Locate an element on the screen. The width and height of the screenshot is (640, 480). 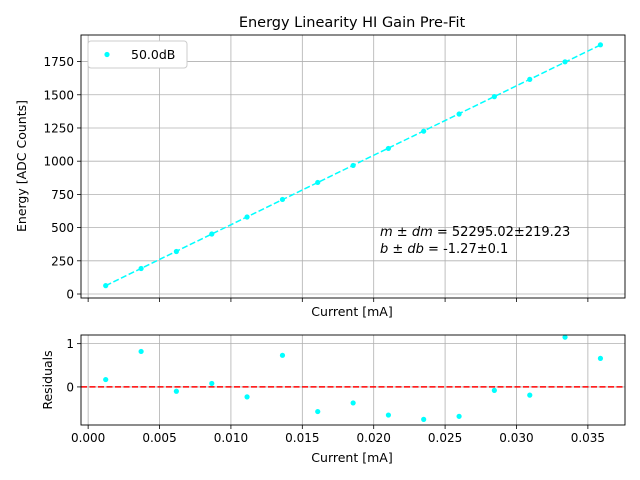
x-tick-label: 0.020 is located at coordinates (374, 438).